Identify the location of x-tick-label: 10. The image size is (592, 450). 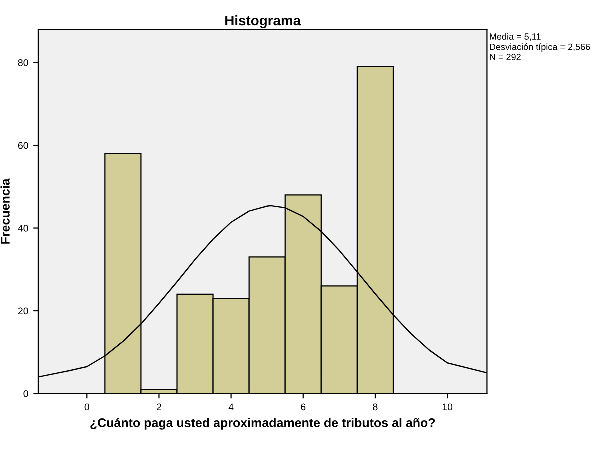
(447, 407).